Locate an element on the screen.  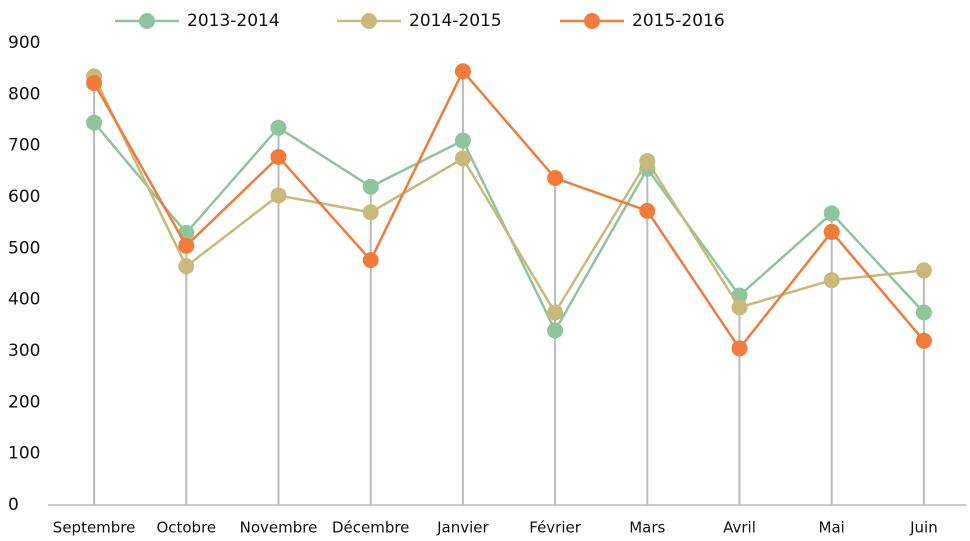
y-tick-label: 700 is located at coordinates (24, 146).